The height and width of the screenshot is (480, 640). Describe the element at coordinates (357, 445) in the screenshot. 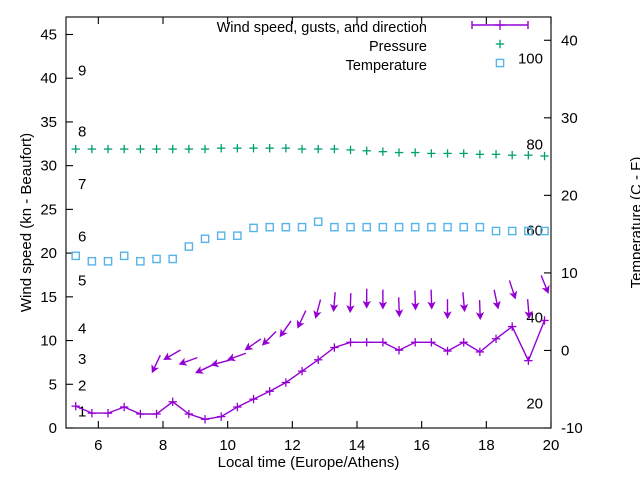

I see `x-tick-label: 14` at that location.